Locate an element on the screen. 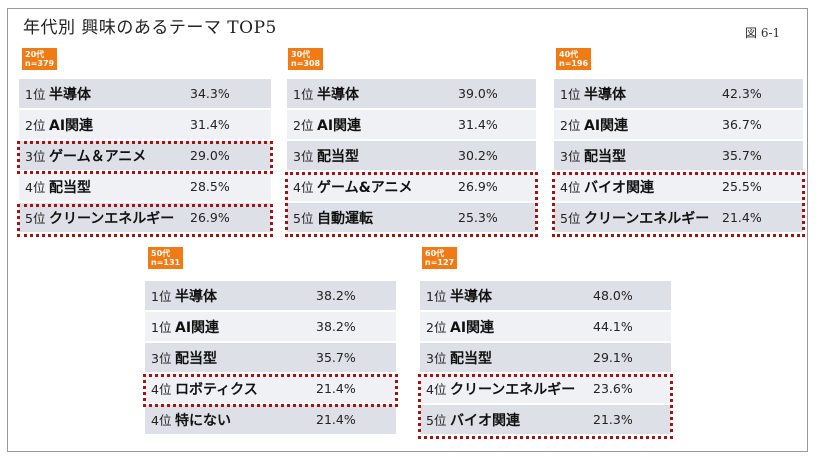  badge-age: 60代 is located at coordinates (435, 253).